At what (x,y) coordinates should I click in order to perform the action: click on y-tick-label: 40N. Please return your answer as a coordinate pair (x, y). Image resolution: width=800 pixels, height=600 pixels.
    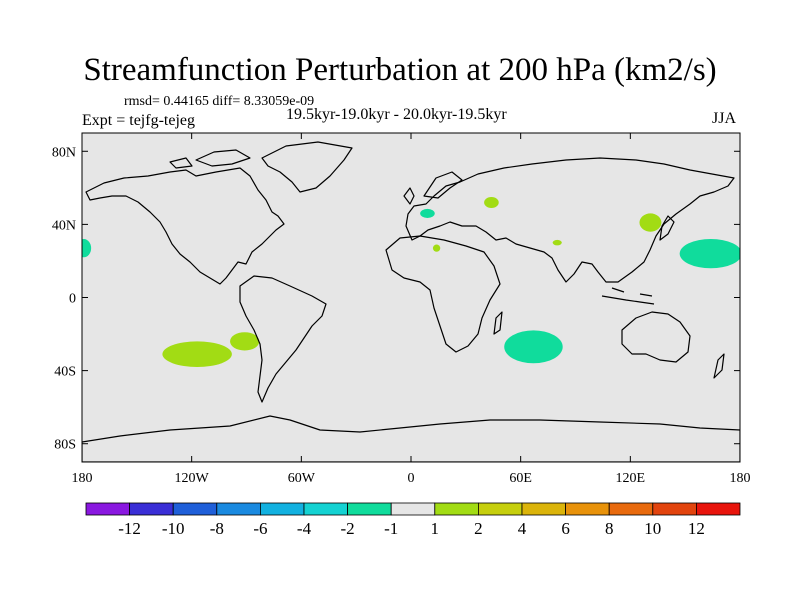
    Looking at the image, I should click on (64, 225).